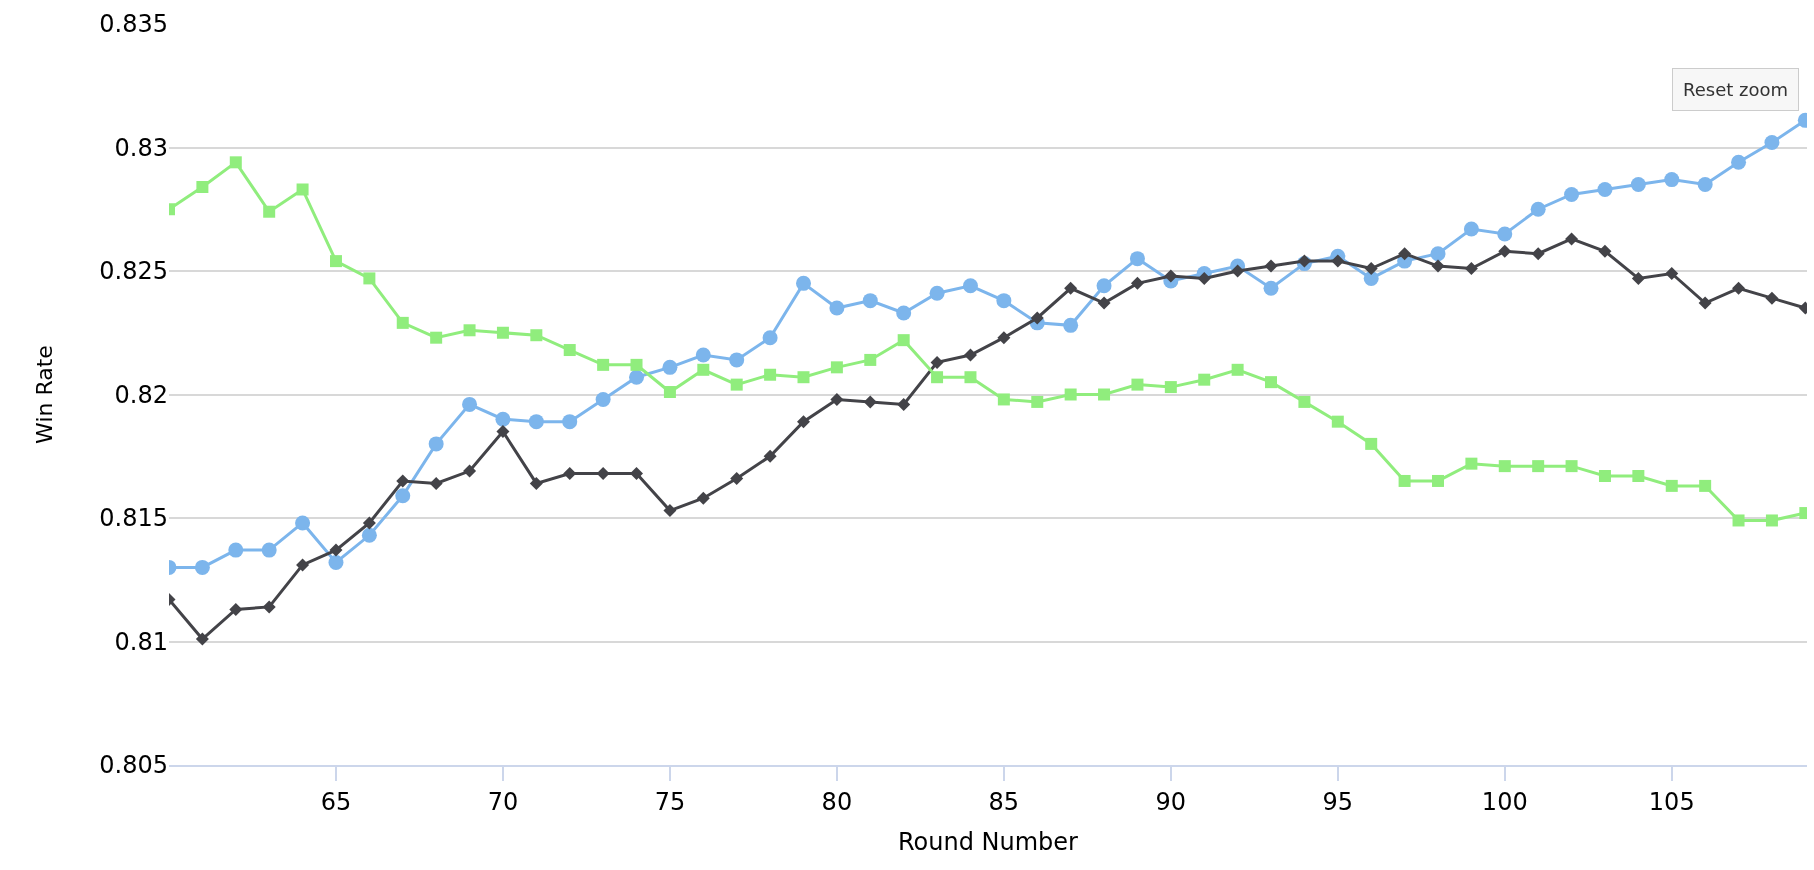  What do you see at coordinates (1671, 801) in the screenshot?
I see `x-tick-label: 105` at bounding box center [1671, 801].